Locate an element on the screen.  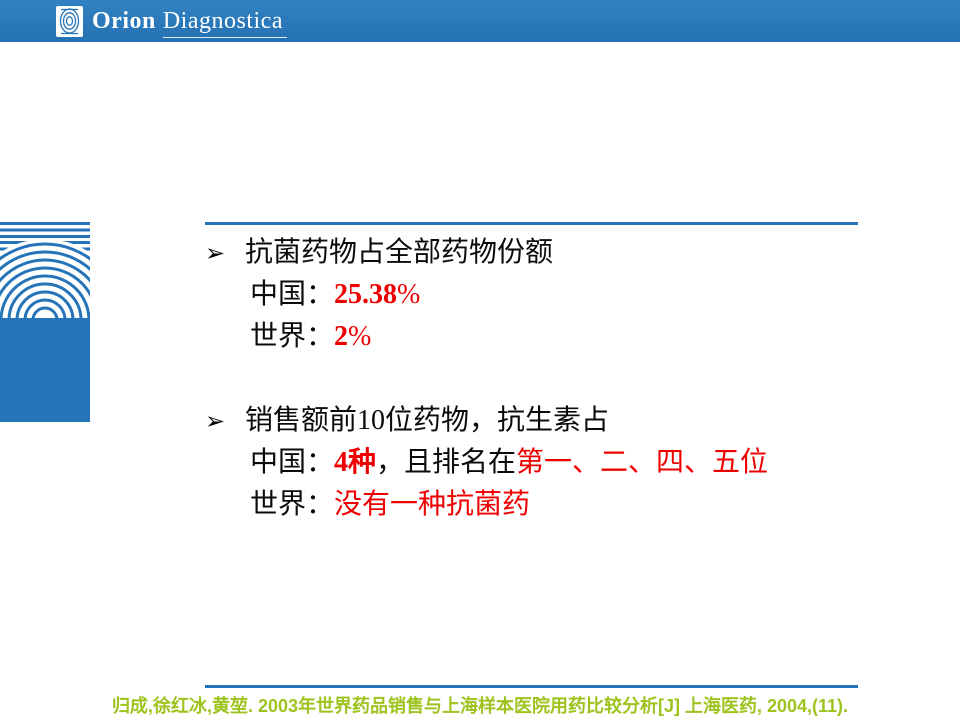
bullet2-title: 销售额前10位药物，抗生素占 is located at coordinates (427, 420).